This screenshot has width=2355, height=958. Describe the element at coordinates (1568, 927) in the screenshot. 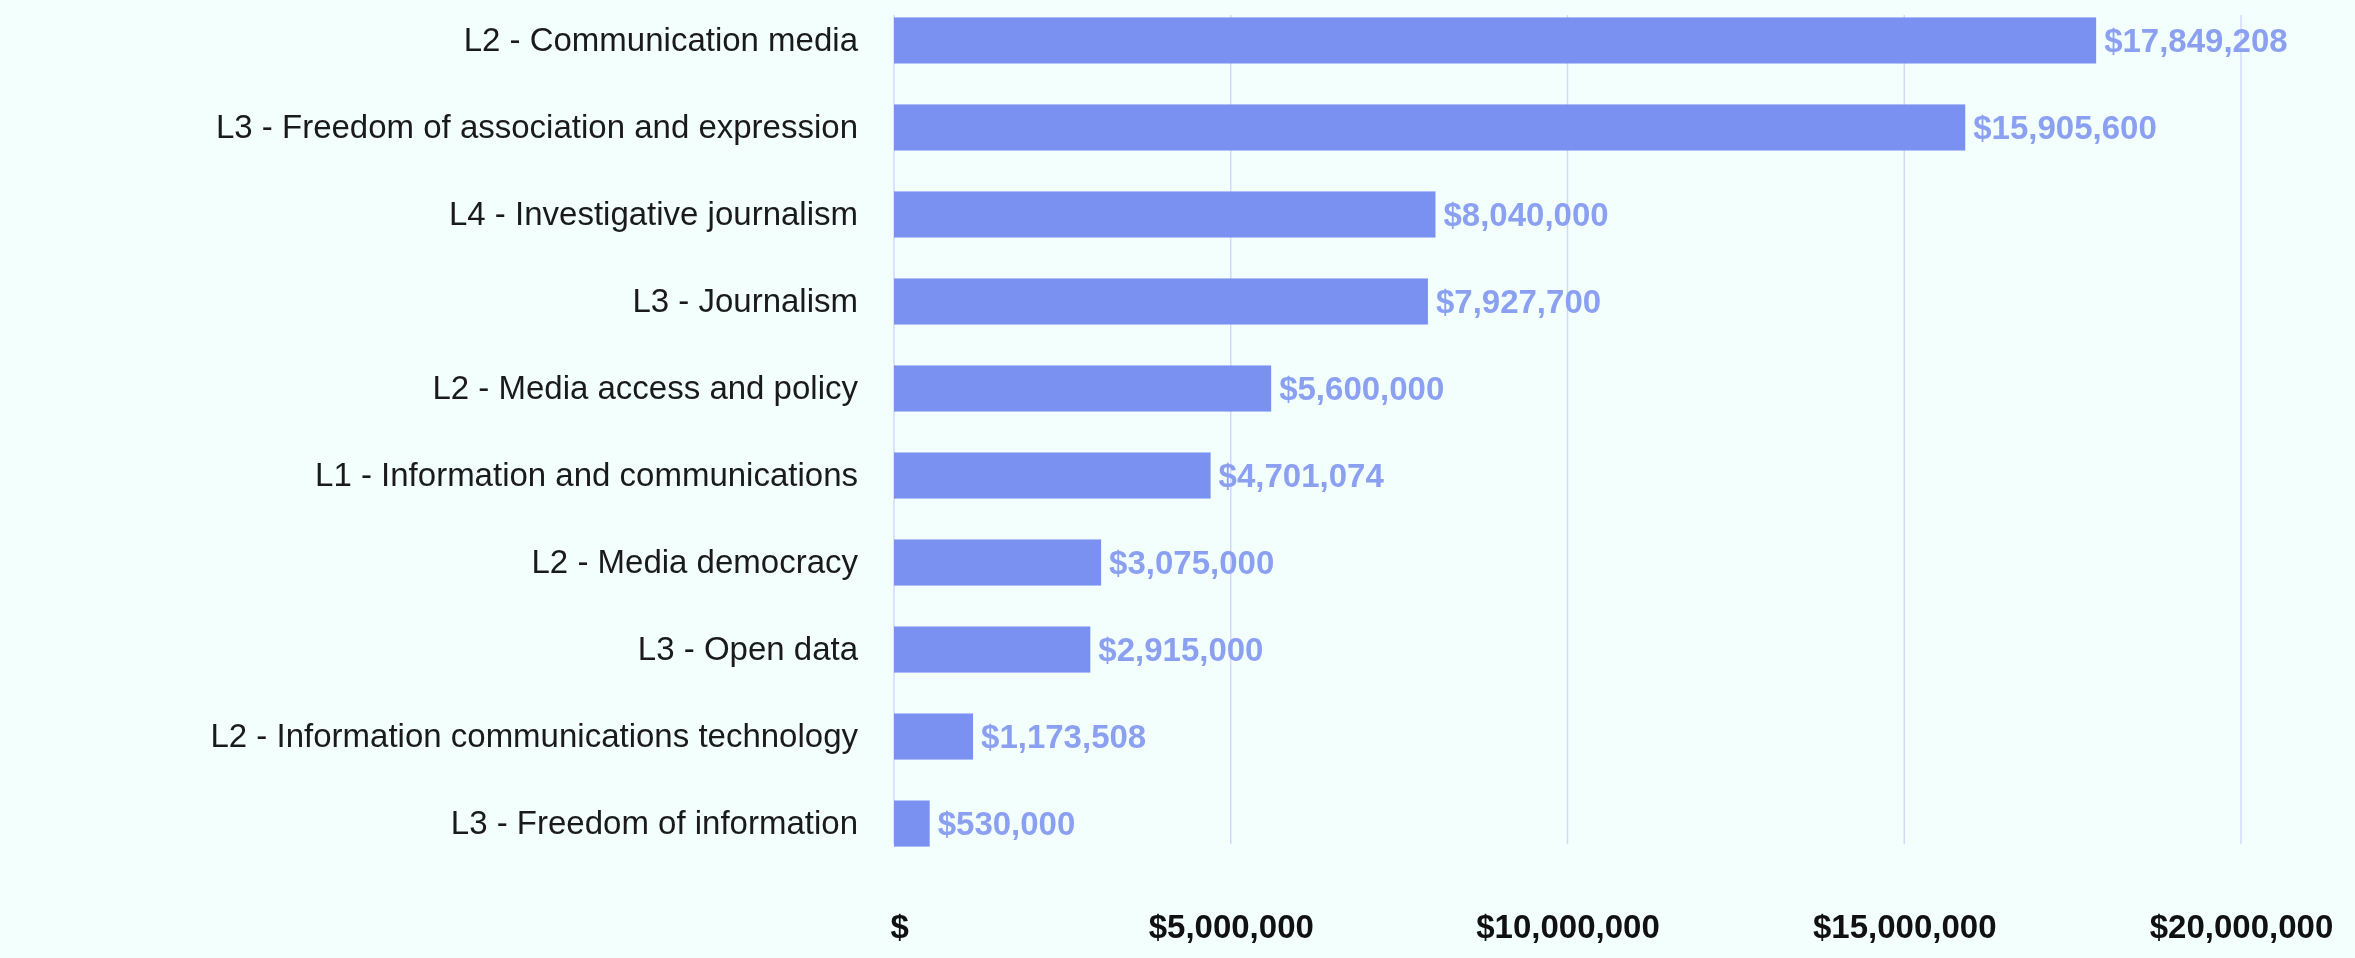

I see `x-tick-label: $10,000,000` at that location.